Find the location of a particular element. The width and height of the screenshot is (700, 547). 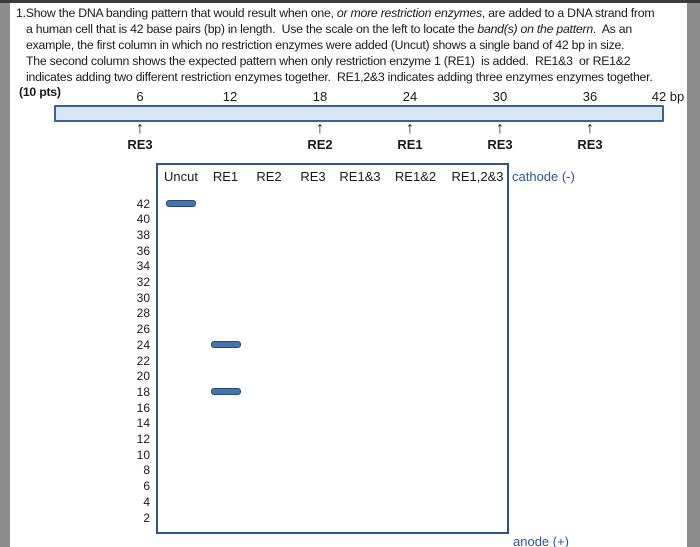

cut-site-re3-36bp: ↑ RE3 is located at coordinates (589, 136).